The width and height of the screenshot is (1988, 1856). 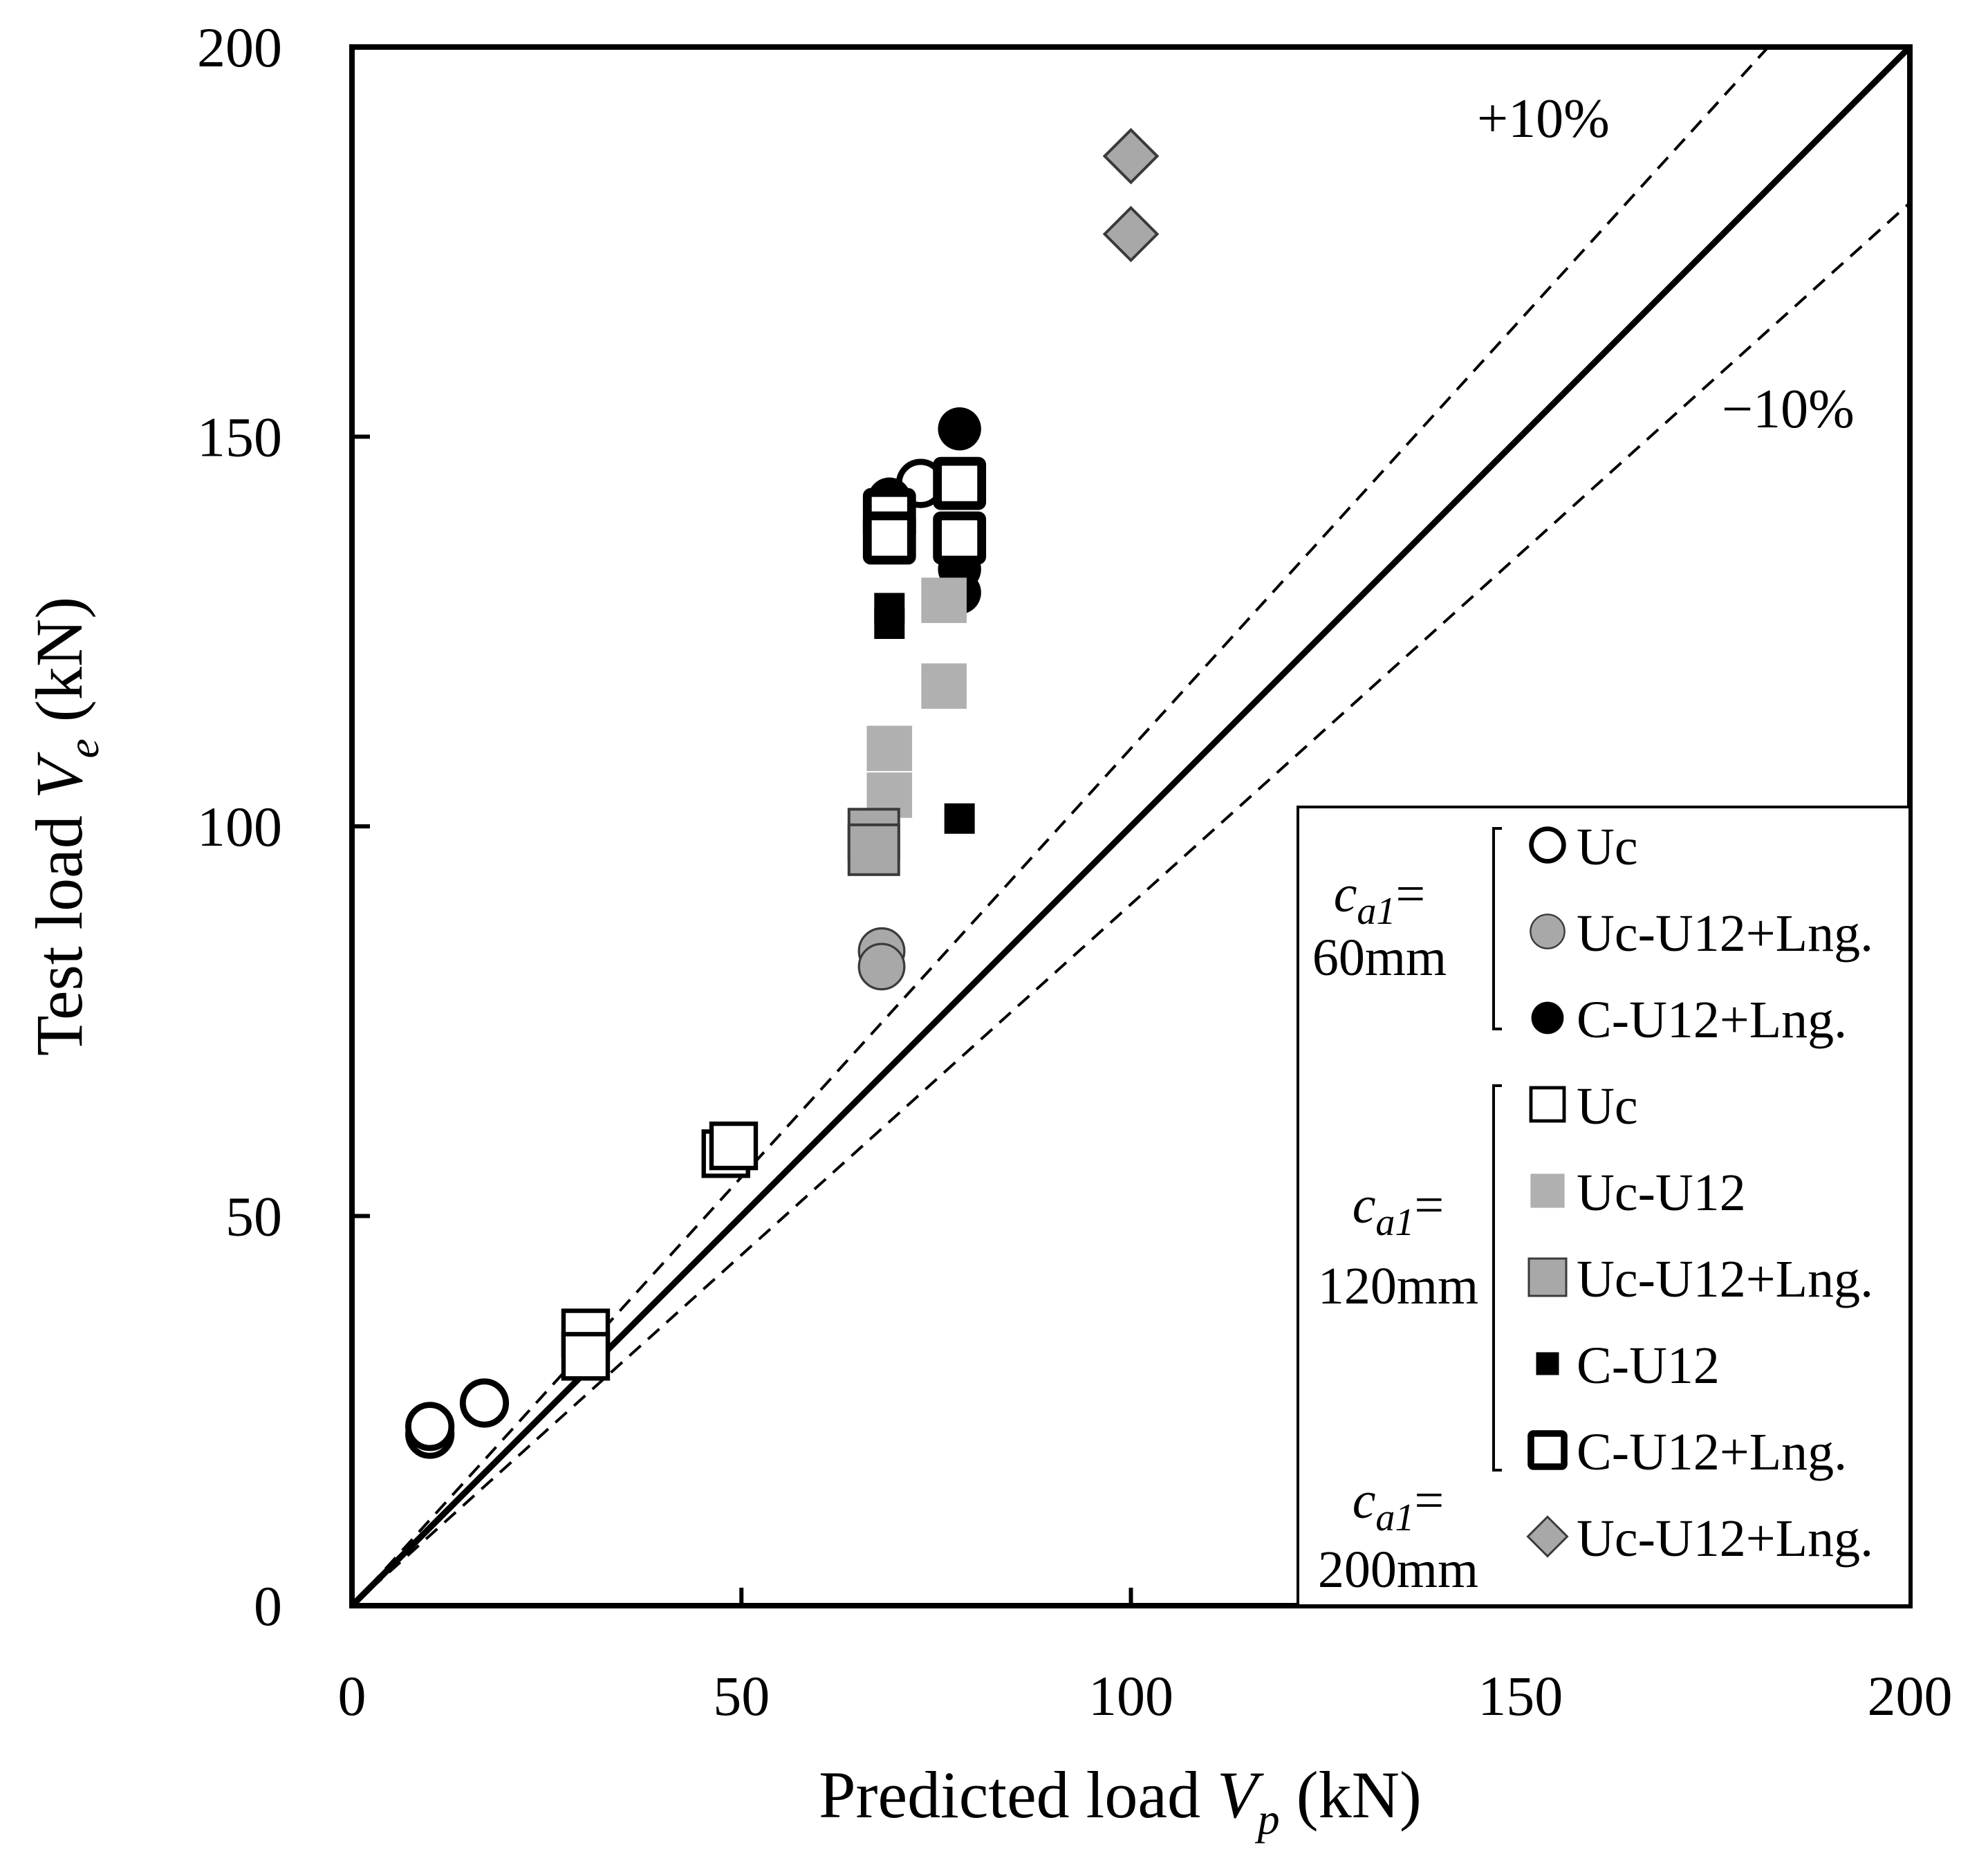 I want to click on legend-label-uc-60: Uc, so click(x=1607, y=847).